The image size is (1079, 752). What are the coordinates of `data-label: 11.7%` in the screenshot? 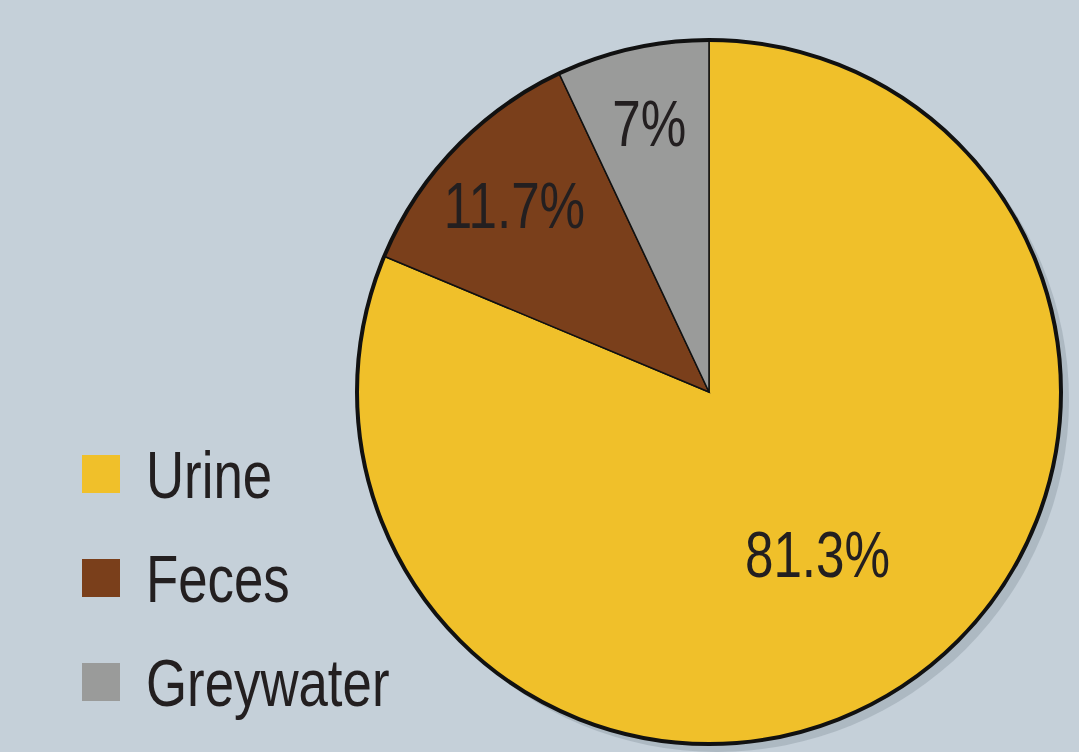 It's located at (514, 206).